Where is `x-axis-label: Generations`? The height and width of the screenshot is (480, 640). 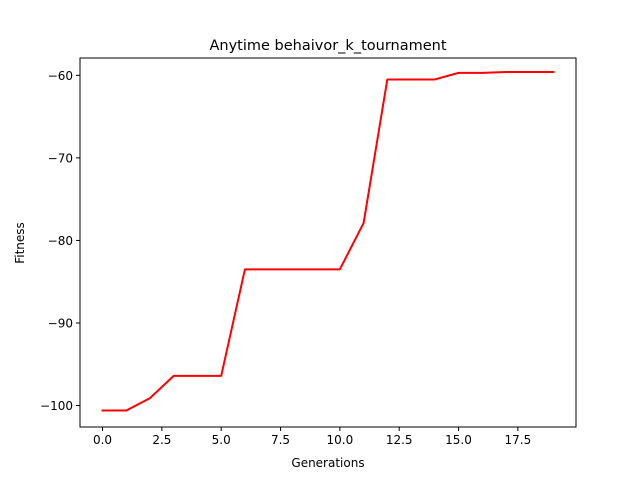
x-axis-label: Generations is located at coordinates (327, 463).